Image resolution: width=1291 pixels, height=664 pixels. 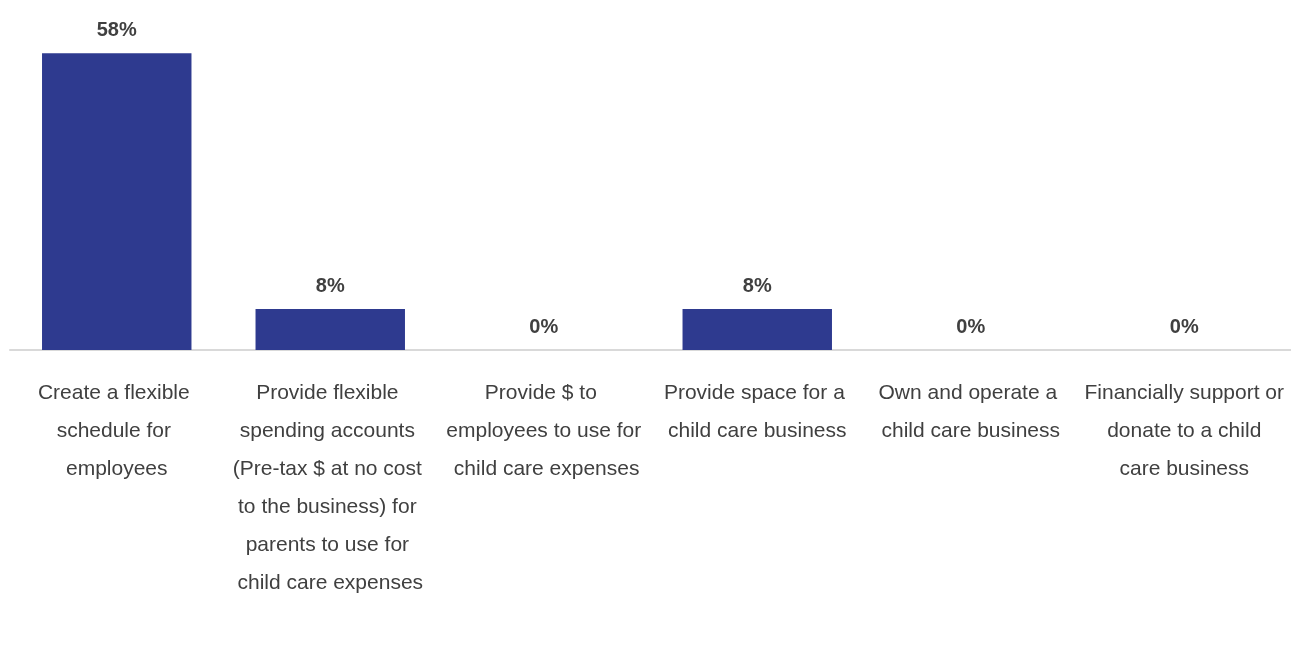 What do you see at coordinates (330, 486) in the screenshot?
I see `x-tick-label: Provide flexible spending accounts (Pre-tax $ at no cost to the business) for parents to use for child care expenses` at bounding box center [330, 486].